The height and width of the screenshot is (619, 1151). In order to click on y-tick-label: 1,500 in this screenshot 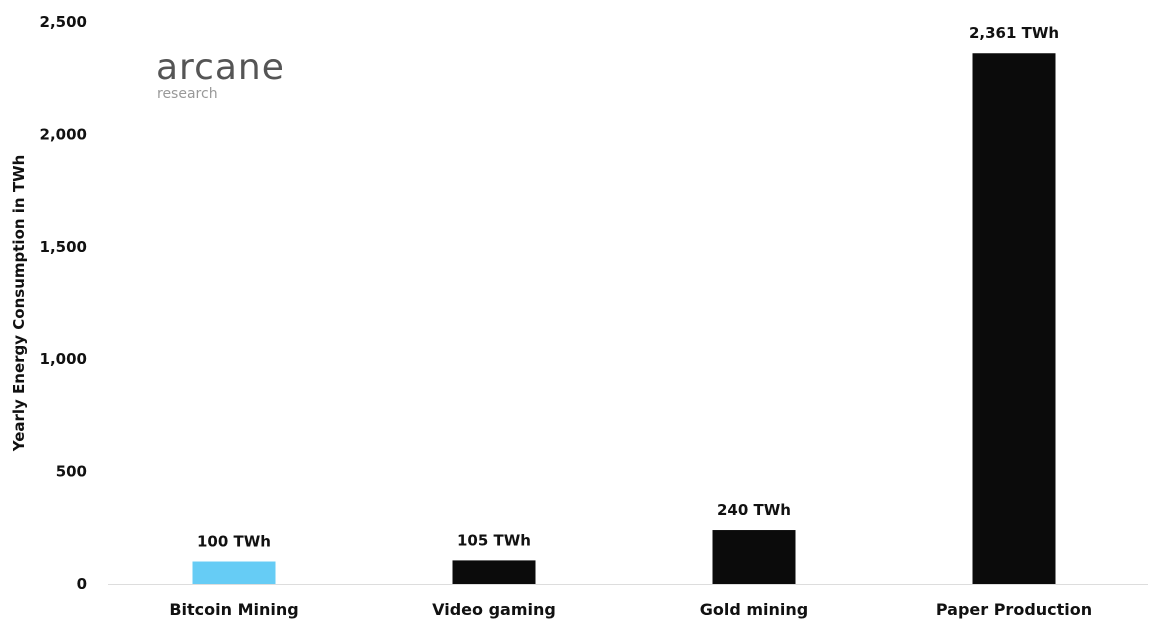, I will do `click(63, 247)`.